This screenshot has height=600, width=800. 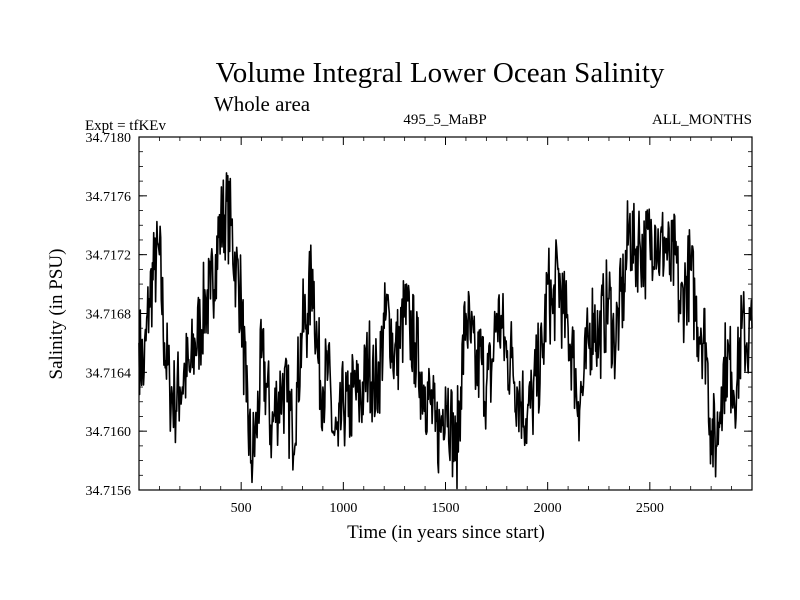 I want to click on chart-subtitle: Whole area, so click(x=262, y=104).